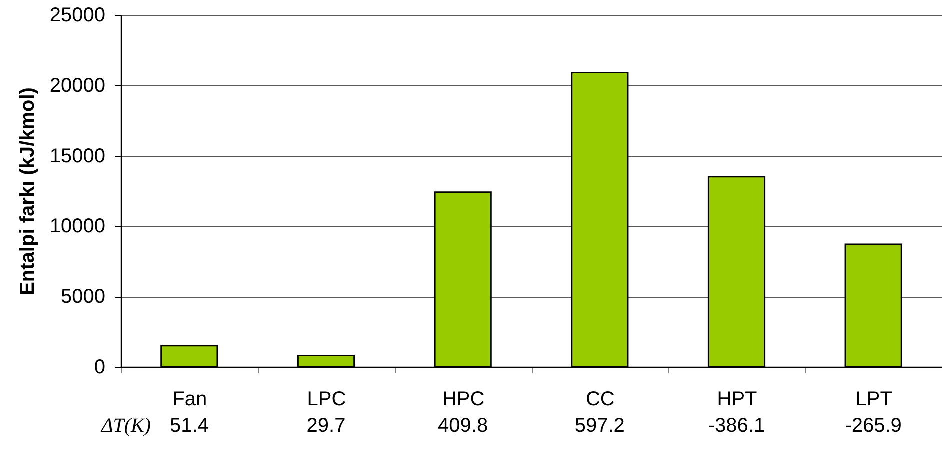 This screenshot has width=942, height=450. I want to click on y-tick-label: 5000, so click(83, 297).